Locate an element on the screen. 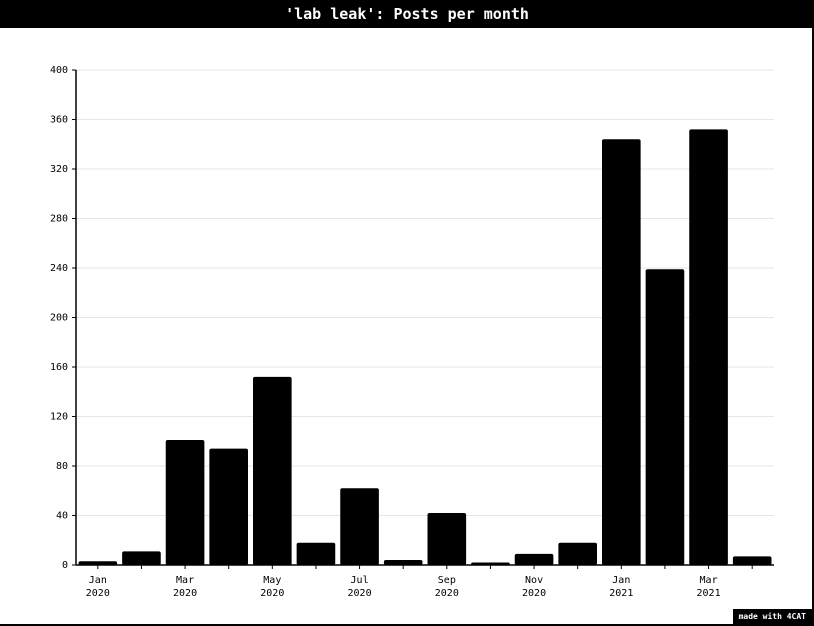 Image resolution: width=814 pixels, height=626 pixels. y-tick-label: 80 is located at coordinates (62, 466).